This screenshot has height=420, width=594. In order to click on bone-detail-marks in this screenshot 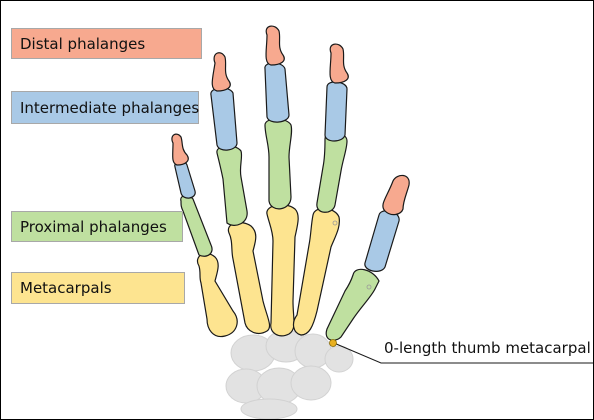, I will do `click(352, 255)`.